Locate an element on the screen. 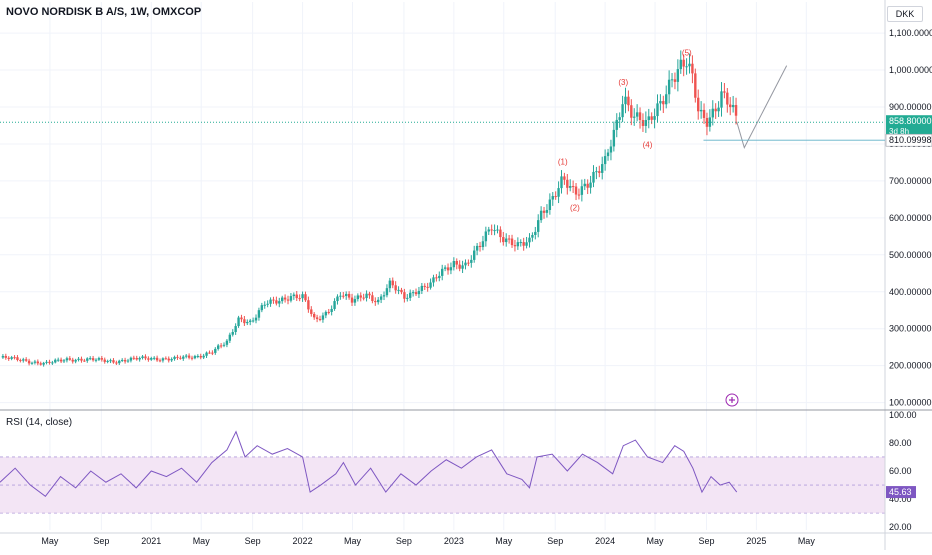 The height and width of the screenshot is (555, 932). price-tick-label: 500.00000 is located at coordinates (910, 255).